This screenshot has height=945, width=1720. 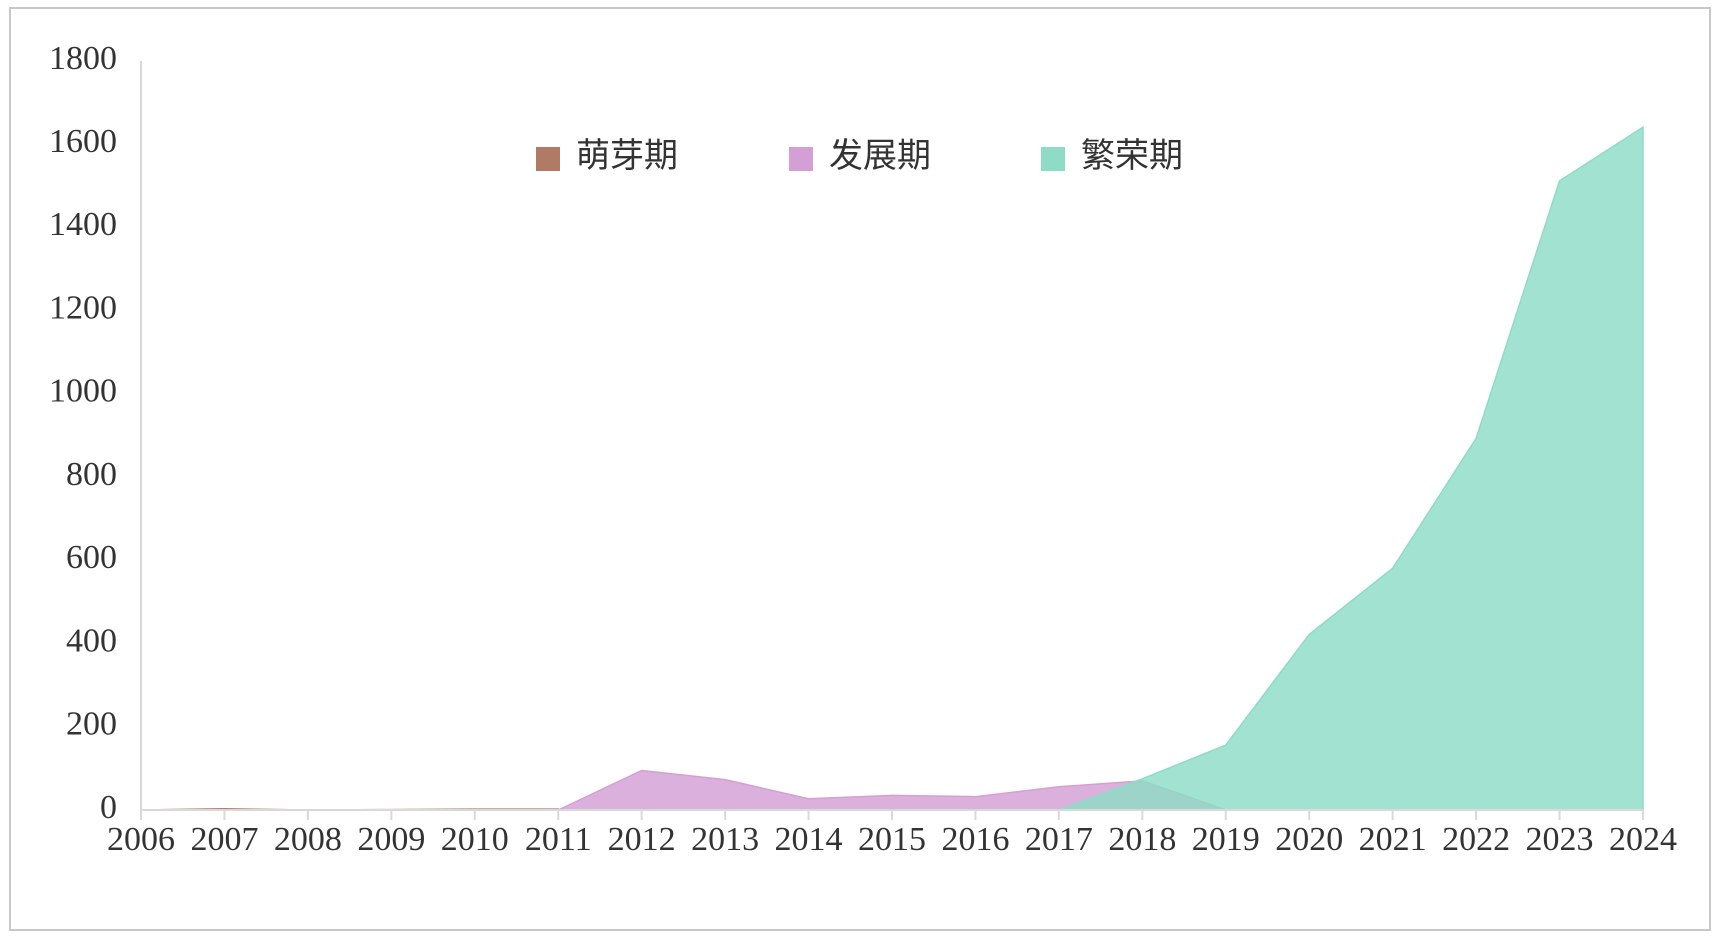 I want to click on x-tick-label: 2013, so click(x=725, y=839).